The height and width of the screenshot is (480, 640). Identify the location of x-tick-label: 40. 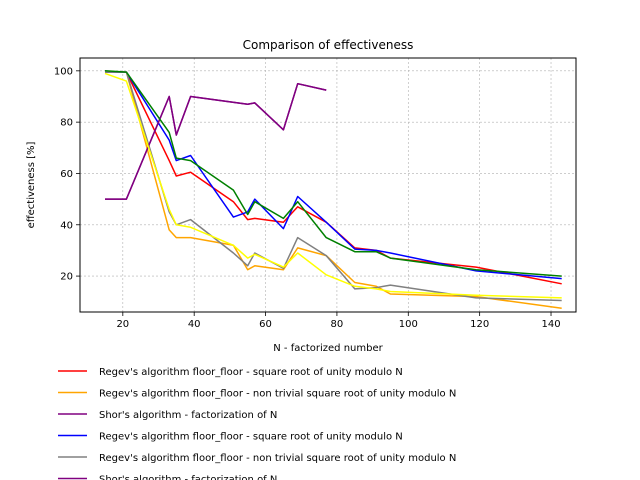
(194, 324).